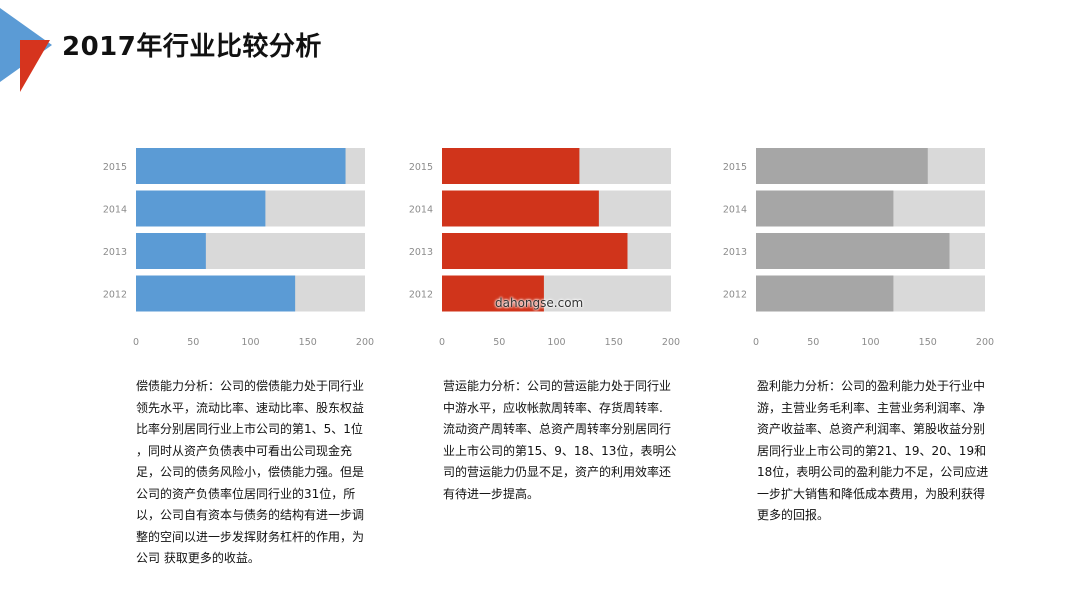  Describe the element at coordinates (539, 303) in the screenshot. I see `watermark: dahongse.com` at that location.